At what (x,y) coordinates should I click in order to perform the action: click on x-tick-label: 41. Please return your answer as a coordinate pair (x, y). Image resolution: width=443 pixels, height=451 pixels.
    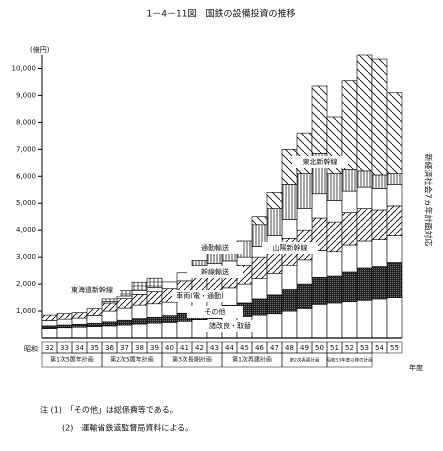
    Looking at the image, I should click on (184, 348).